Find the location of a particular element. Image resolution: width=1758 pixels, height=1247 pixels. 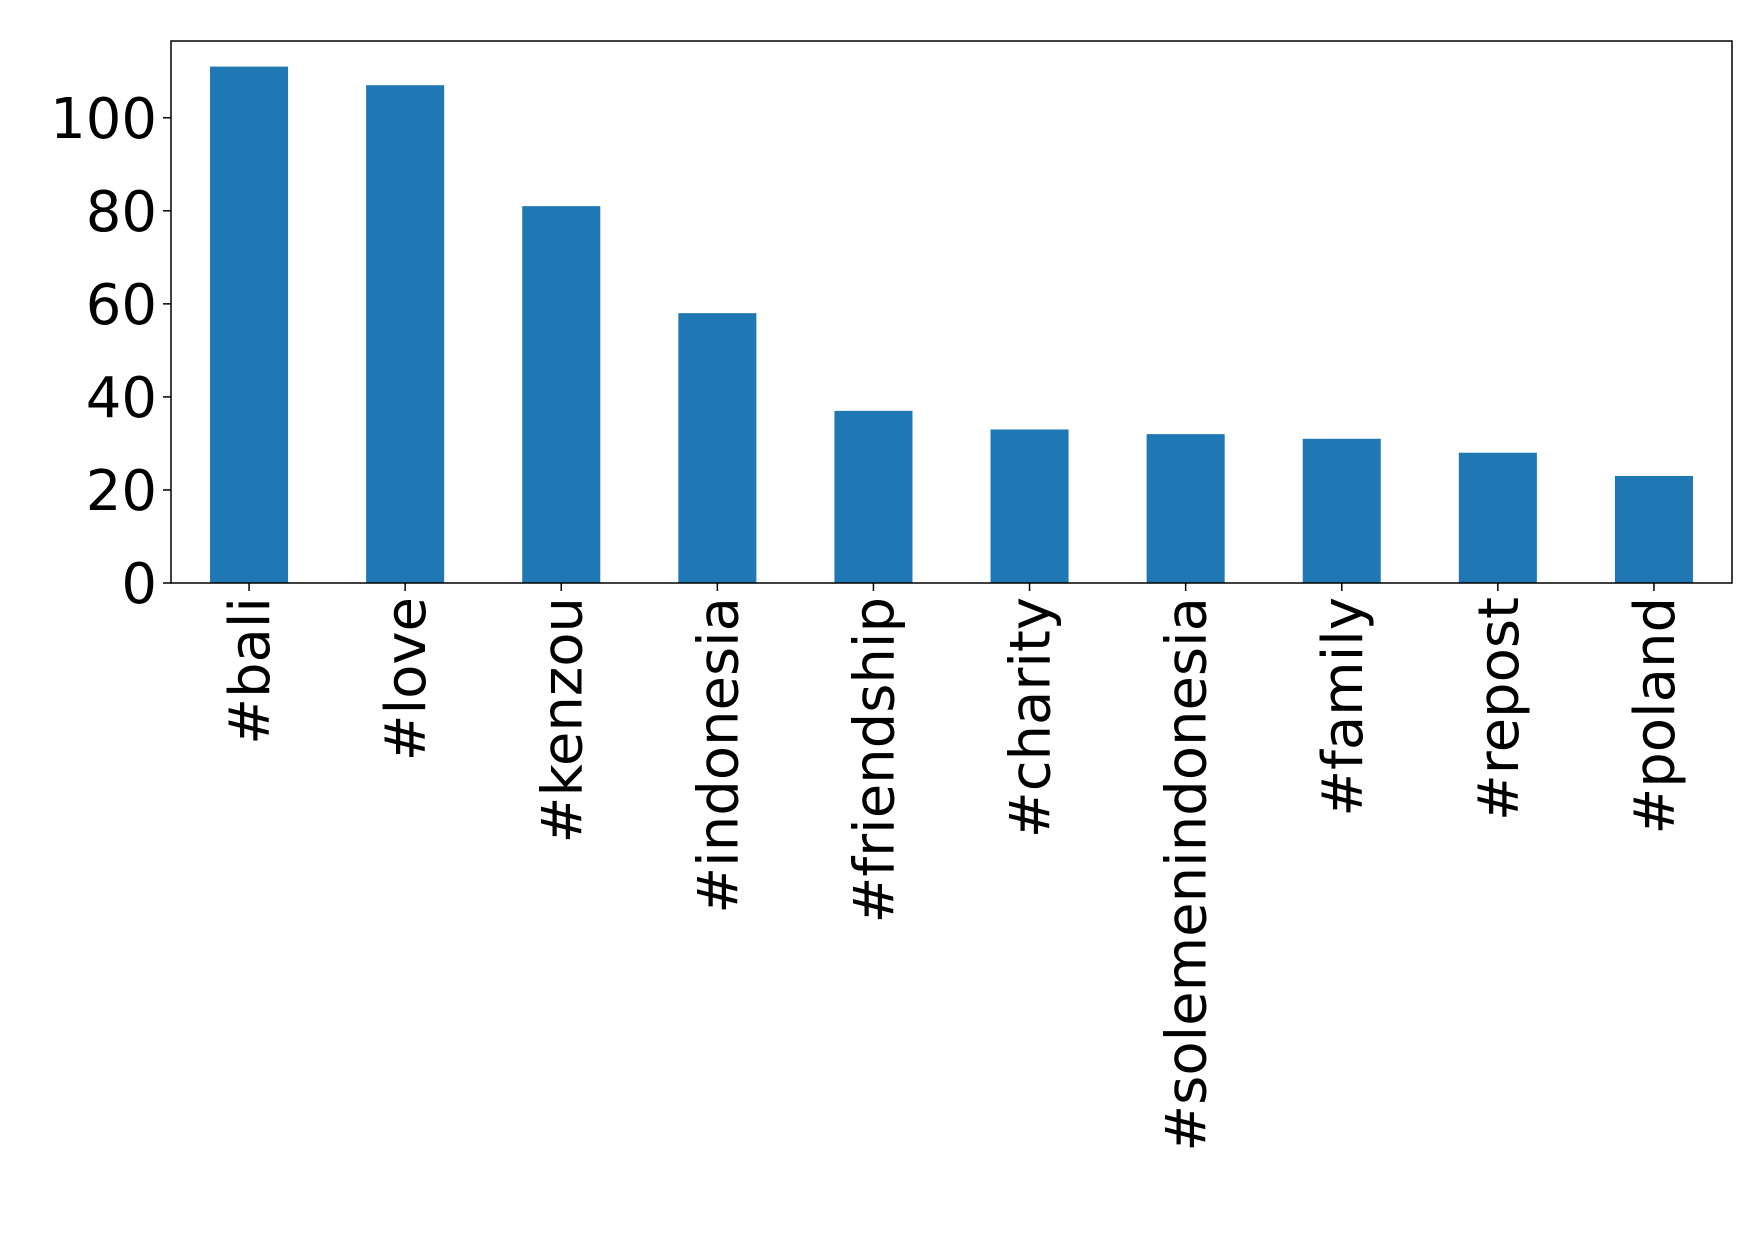

x-tick-label: #family is located at coordinates (1343, 707).